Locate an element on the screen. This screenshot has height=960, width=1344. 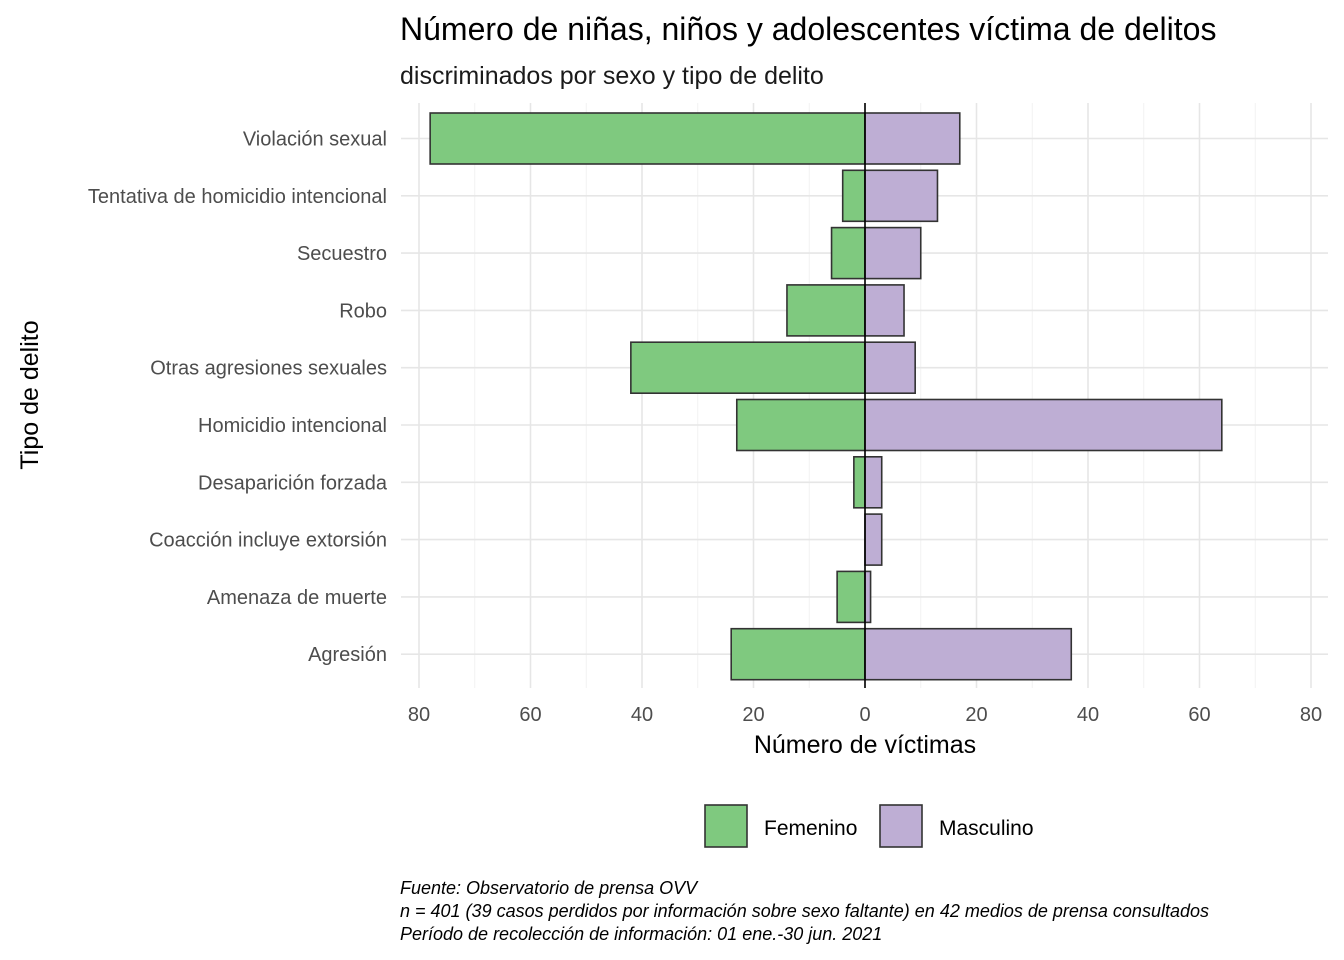
x-tick-labels: 80 60 40 20 0 20 40 60 80 is located at coordinates (865, 715).